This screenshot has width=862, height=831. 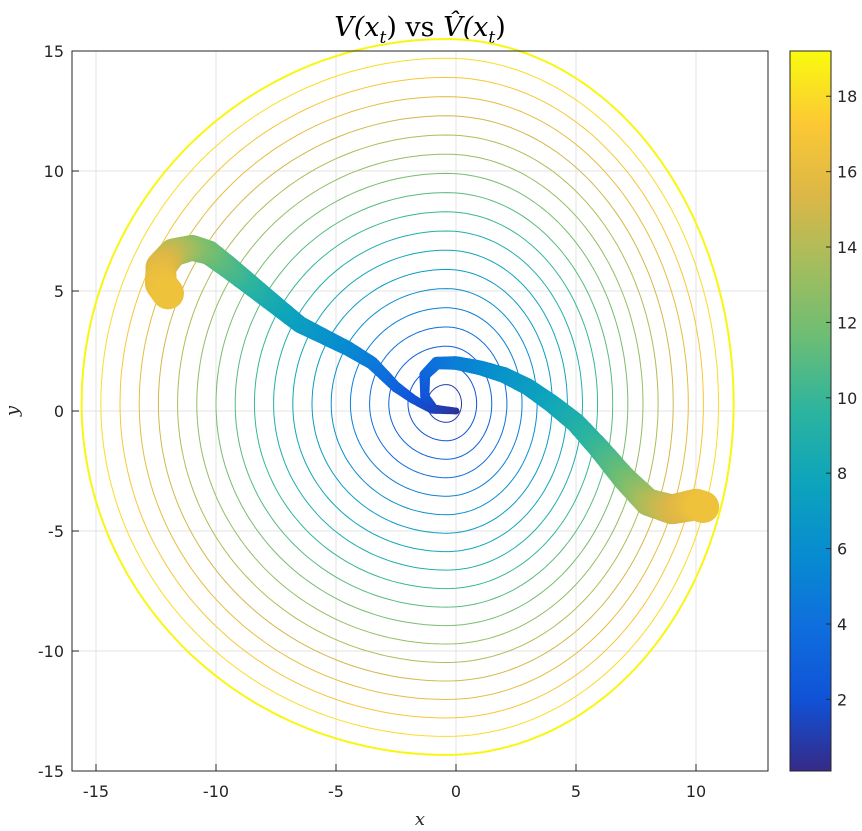 What do you see at coordinates (696, 791) in the screenshot?
I see `x-tick-label: 10` at bounding box center [696, 791].